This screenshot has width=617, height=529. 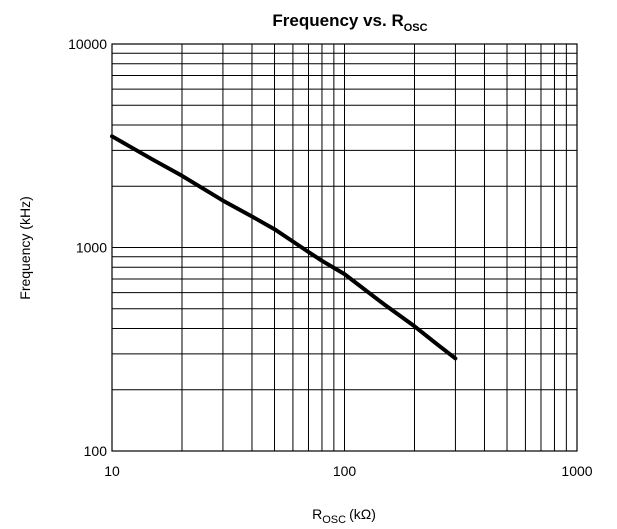 I want to click on chart-title-subscript: OSC, so click(x=416, y=28).